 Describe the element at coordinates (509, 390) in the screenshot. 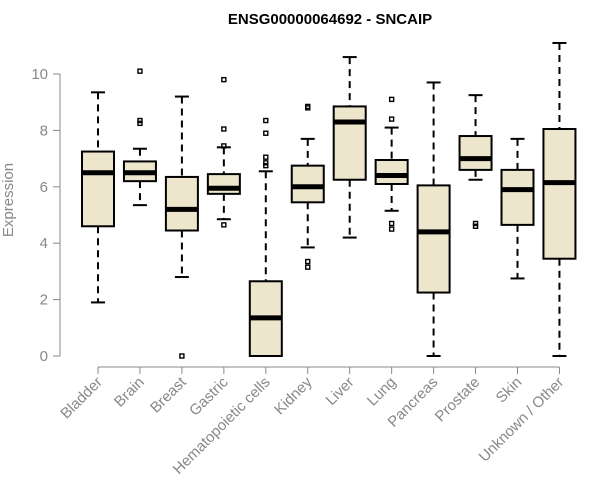

I see `x-tick-label: Skin` at that location.